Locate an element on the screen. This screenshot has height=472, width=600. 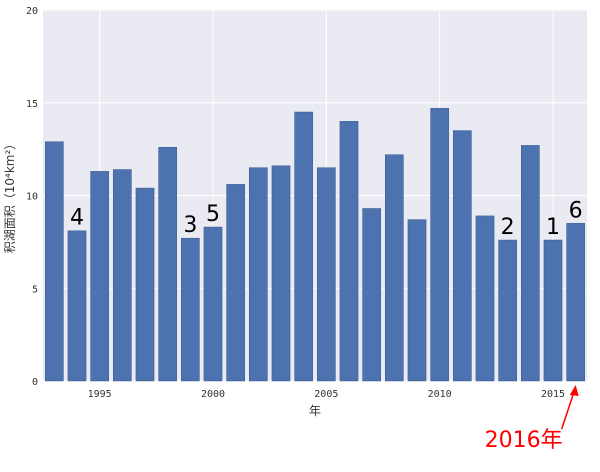
x-axis-ticks: 1995 2000 2005 2010 2015 is located at coordinates (326, 394).